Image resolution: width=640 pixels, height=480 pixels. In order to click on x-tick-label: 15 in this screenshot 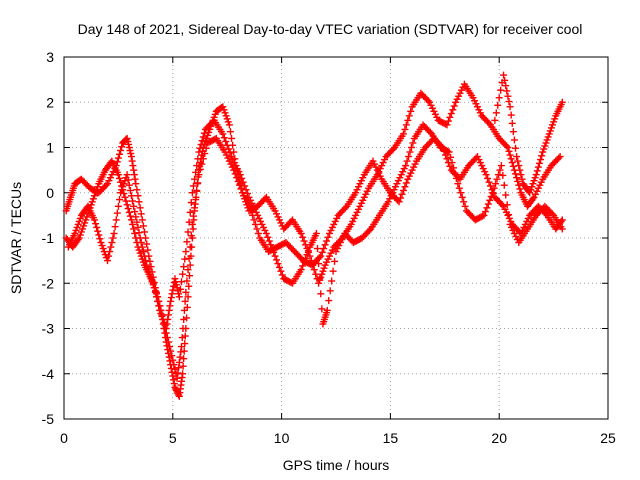, I will do `click(391, 438)`.